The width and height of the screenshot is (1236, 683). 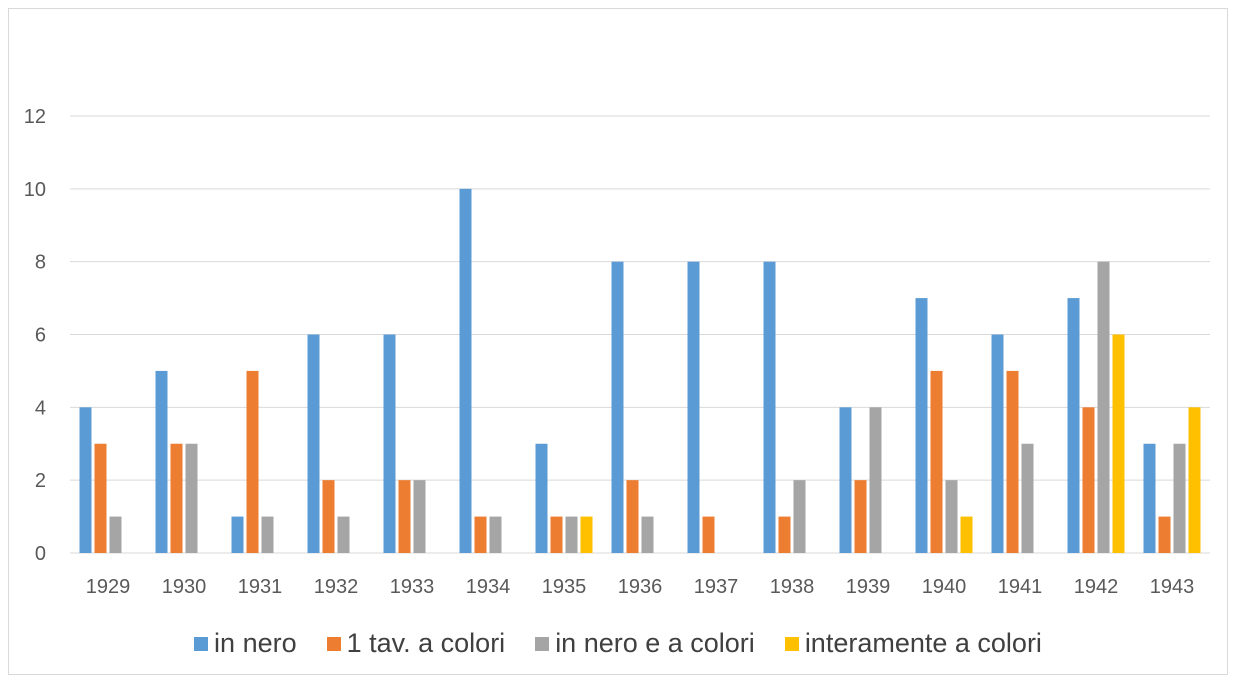 What do you see at coordinates (868, 587) in the screenshot?
I see `x-tick-label: 1939` at bounding box center [868, 587].